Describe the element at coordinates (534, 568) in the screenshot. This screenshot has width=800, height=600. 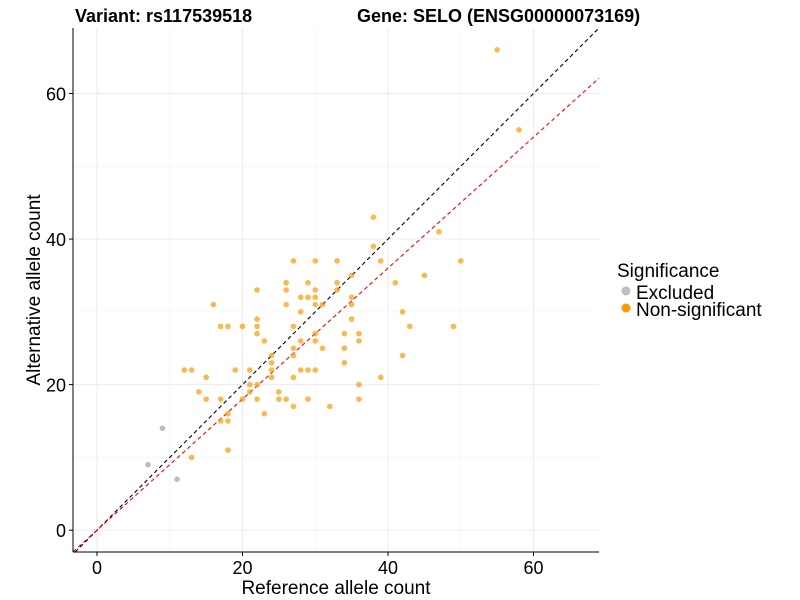
I see `x-tick-label: 60` at that location.